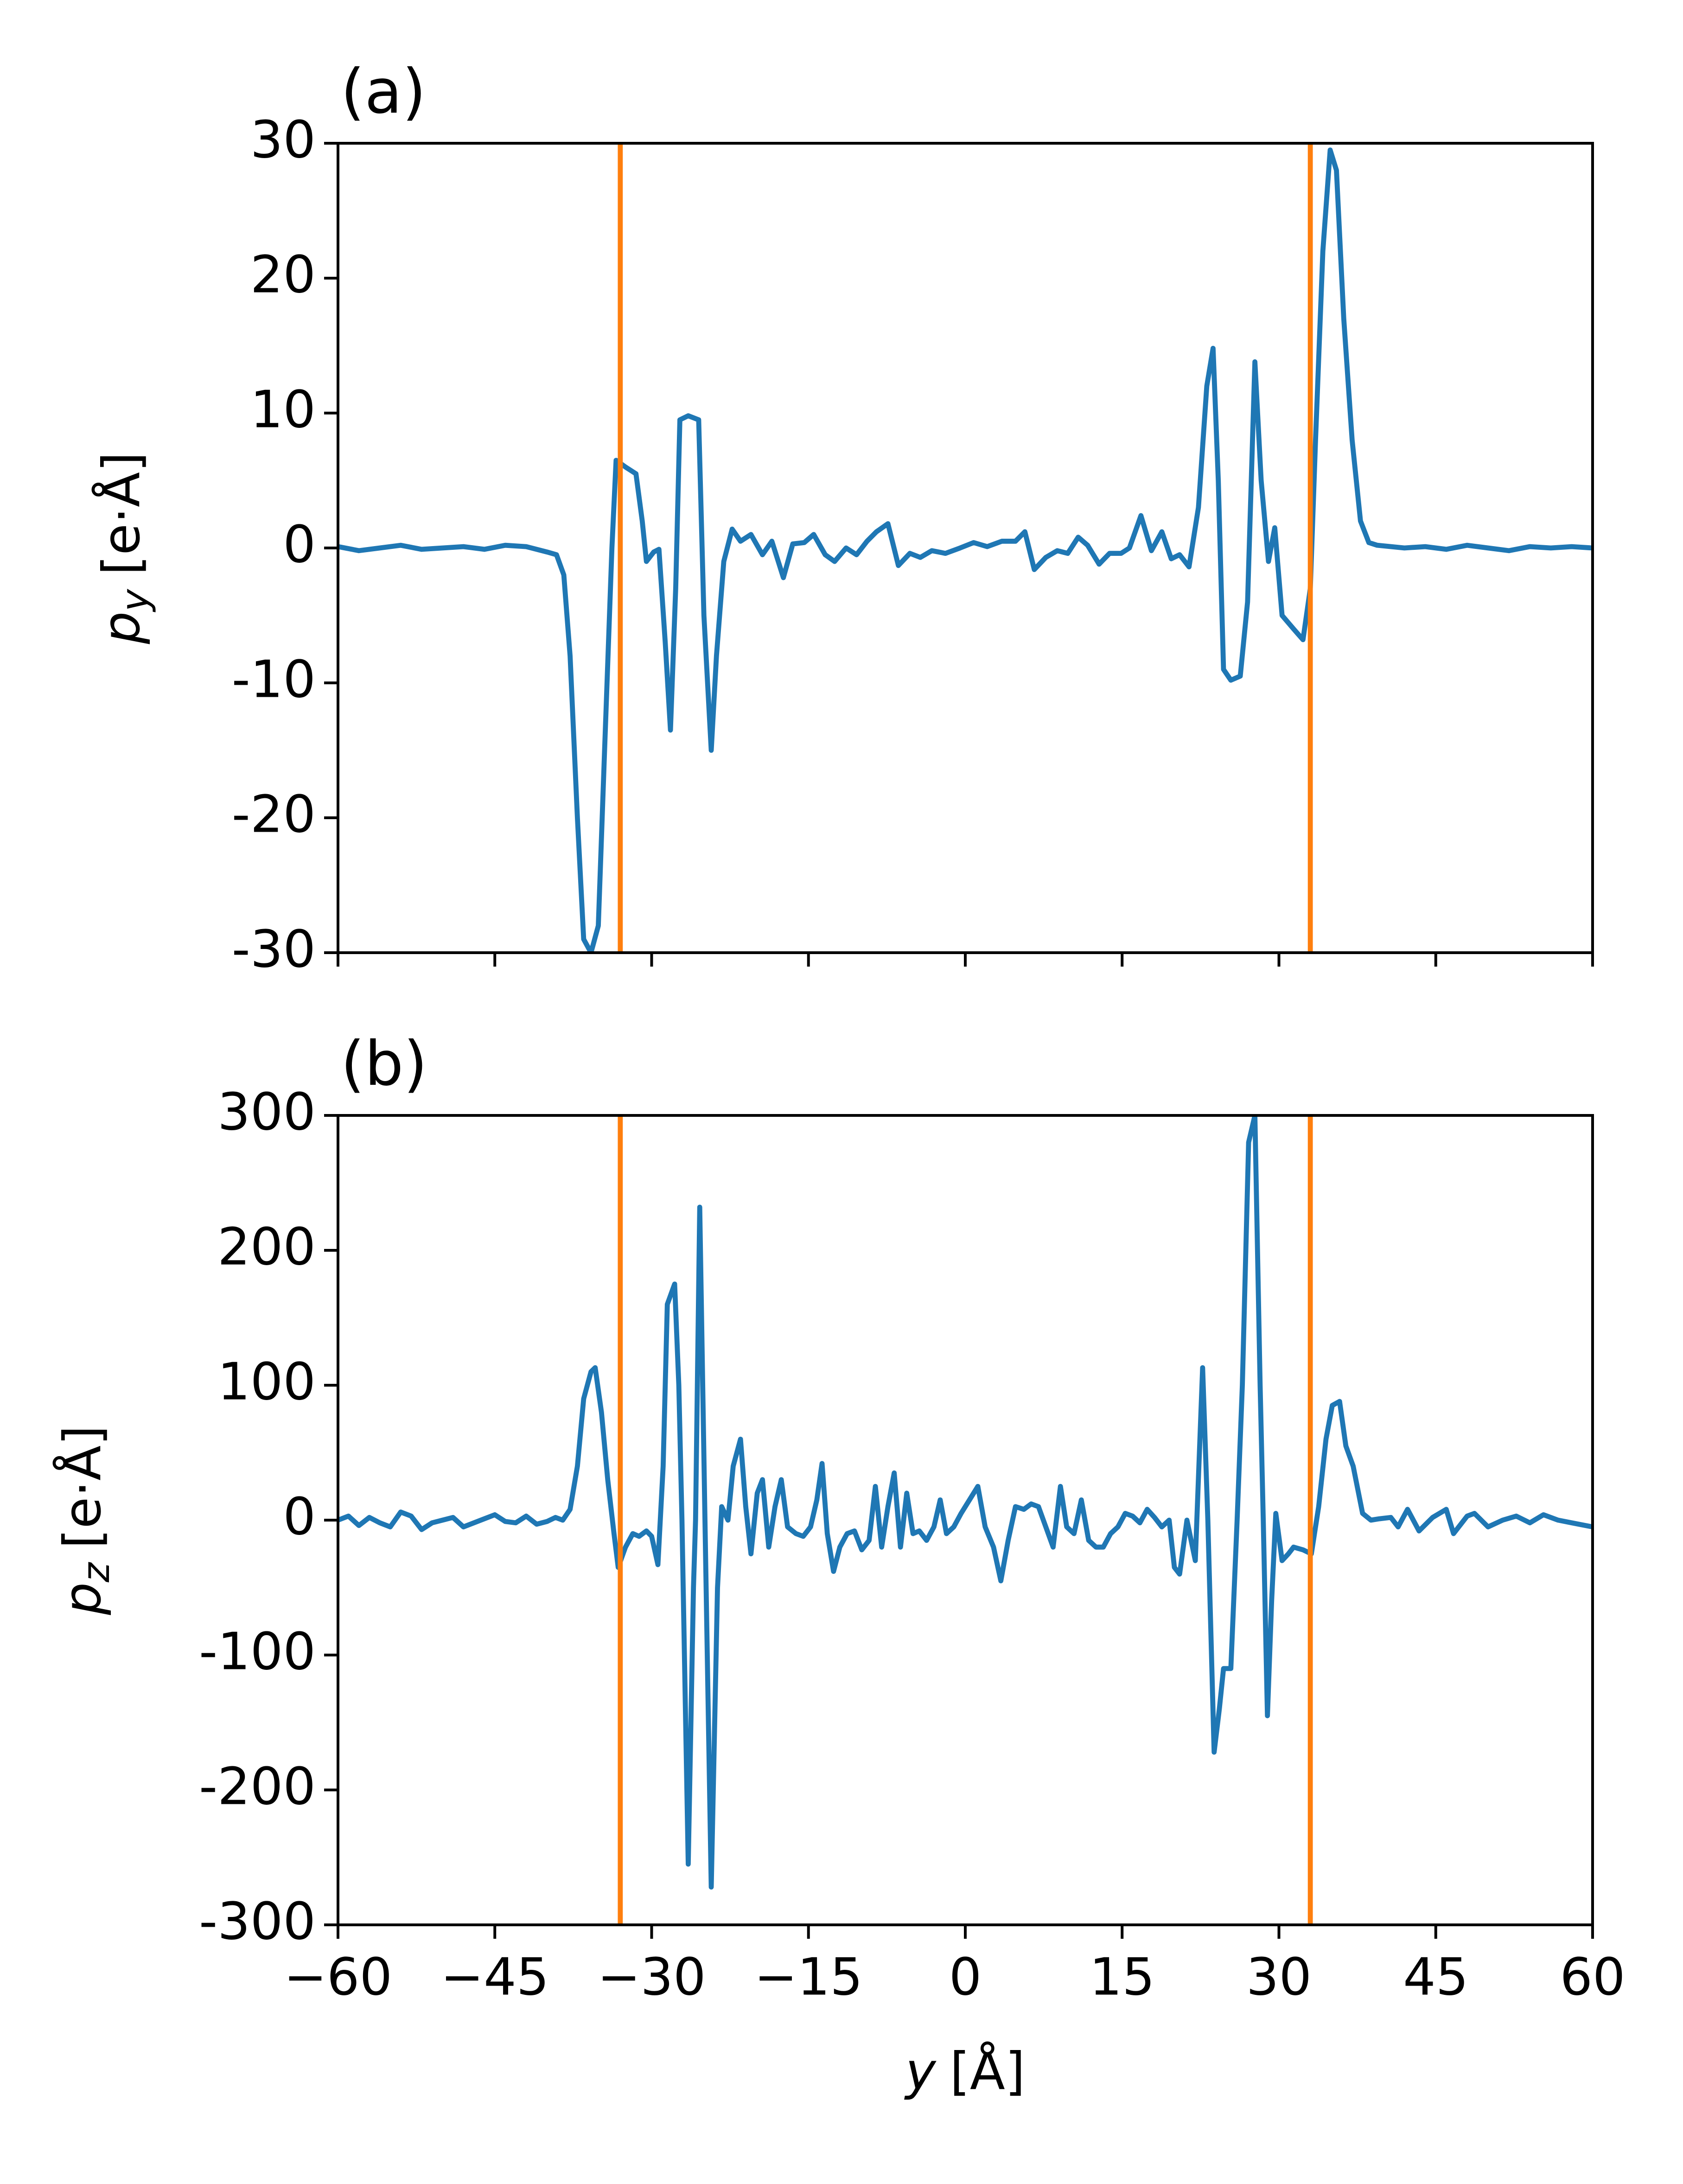  What do you see at coordinates (266, 1382) in the screenshot?
I see `y-tick-label: 100` at bounding box center [266, 1382].